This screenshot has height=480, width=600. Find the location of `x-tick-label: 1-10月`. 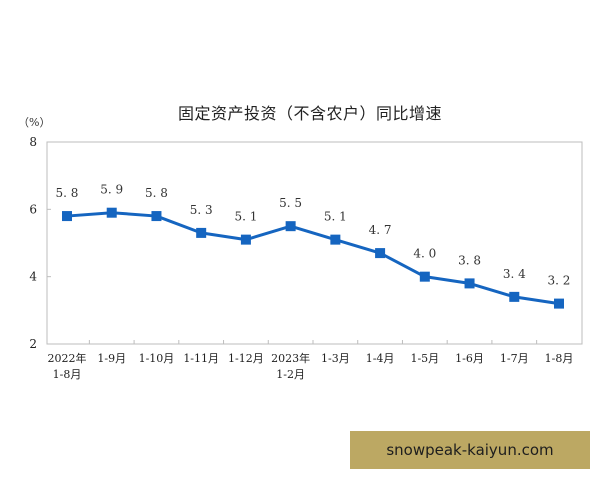

x-tick-label: 1-10月 is located at coordinates (157, 358).